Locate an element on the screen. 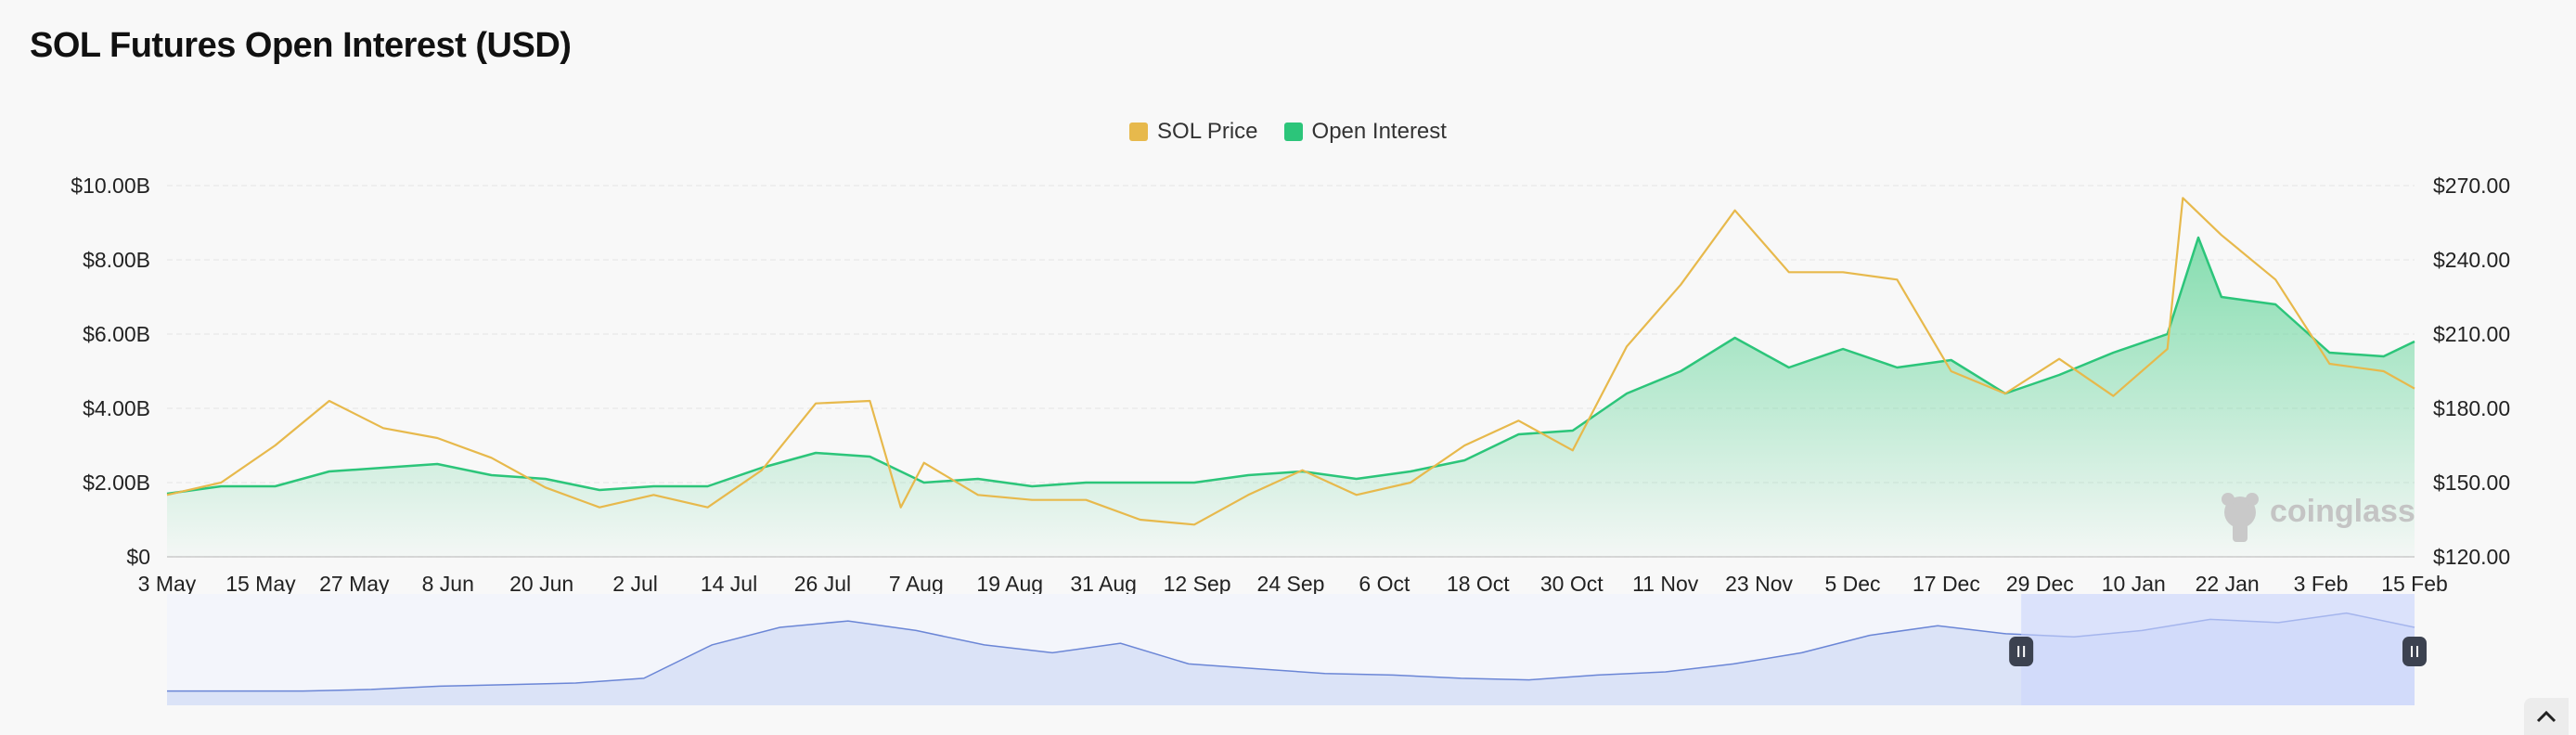  x-axis-tick-label: 17 Dec is located at coordinates (1947, 584).